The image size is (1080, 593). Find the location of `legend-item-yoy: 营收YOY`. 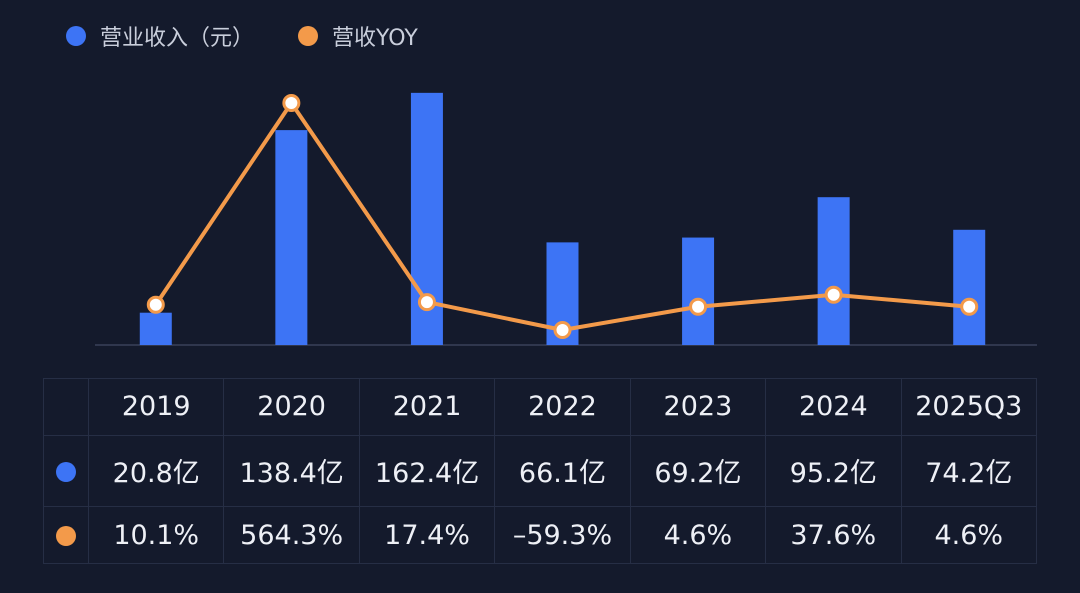

legend-item-yoy: 营收YOY is located at coordinates (358, 36).